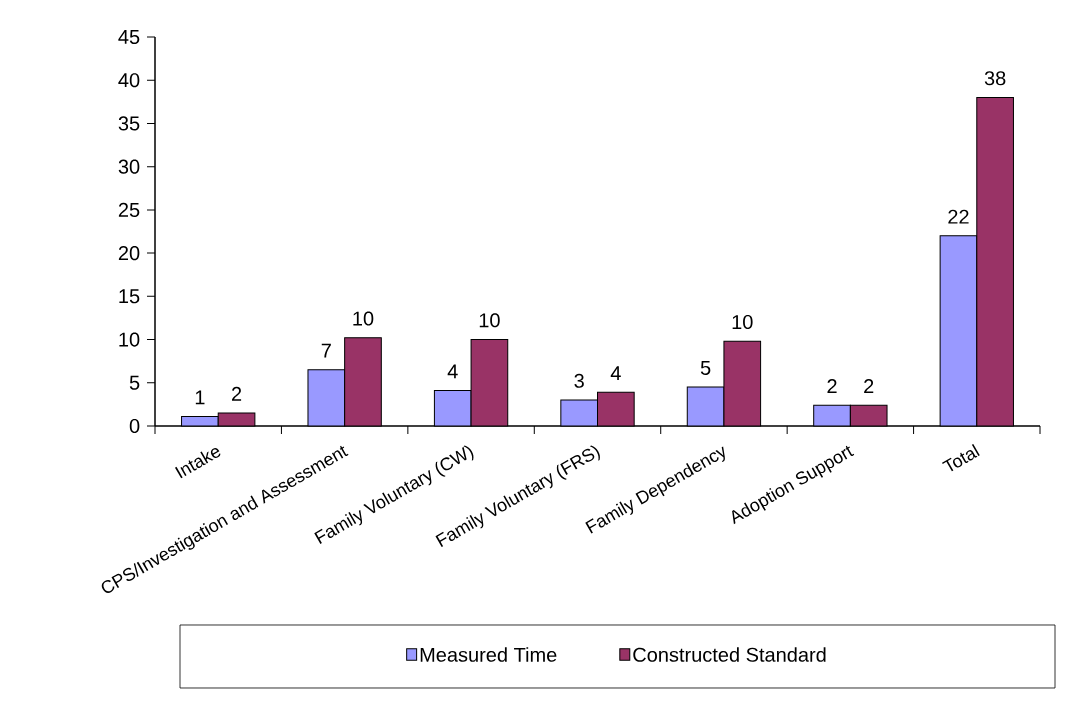 The height and width of the screenshot is (715, 1071). What do you see at coordinates (129, 339) in the screenshot?
I see `y-tick-label: 10` at bounding box center [129, 339].